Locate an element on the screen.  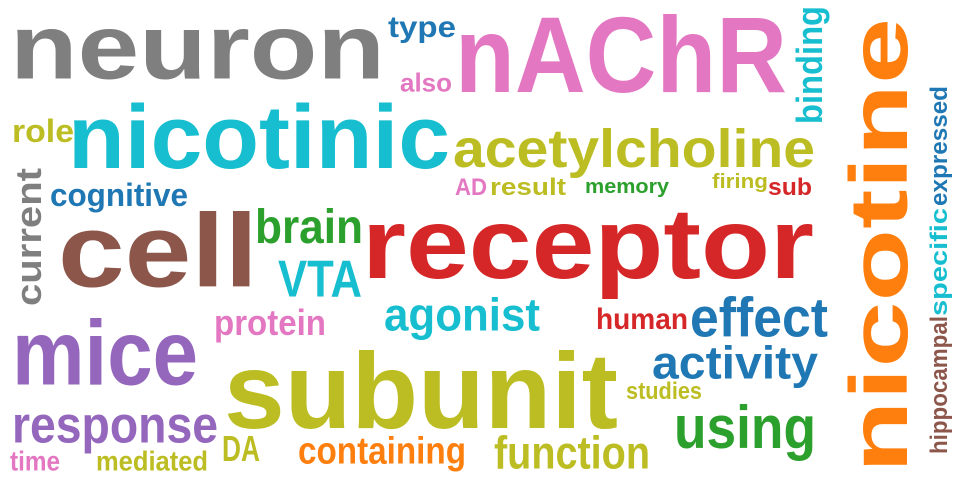
word-cell: cell is located at coordinates (158, 251).